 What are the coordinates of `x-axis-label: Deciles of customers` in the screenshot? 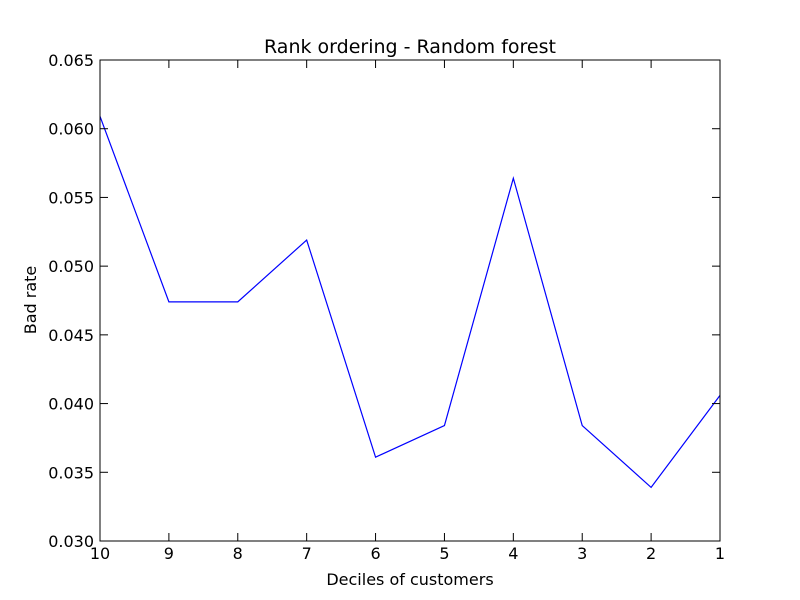 It's located at (409, 579).